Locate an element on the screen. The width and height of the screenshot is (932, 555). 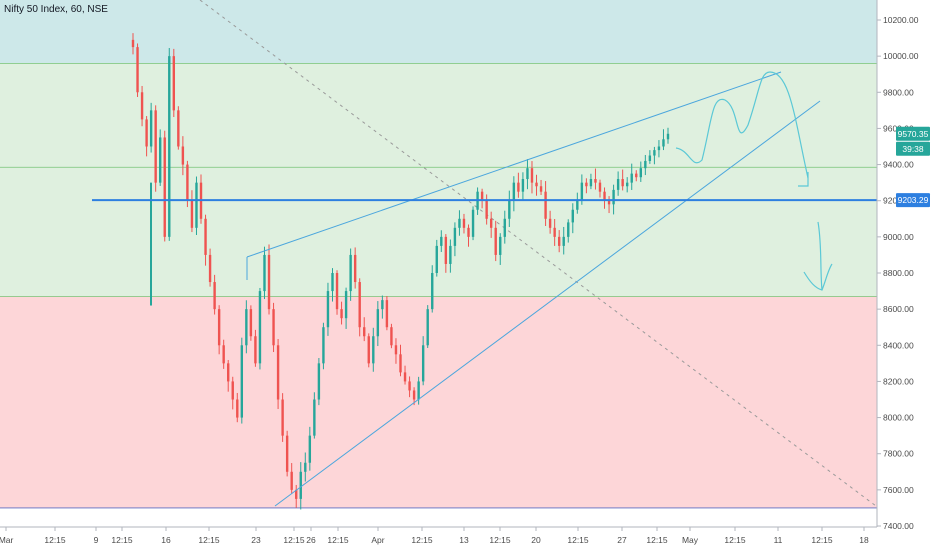
countdown-tag: 39:38 is located at coordinates (913, 149).